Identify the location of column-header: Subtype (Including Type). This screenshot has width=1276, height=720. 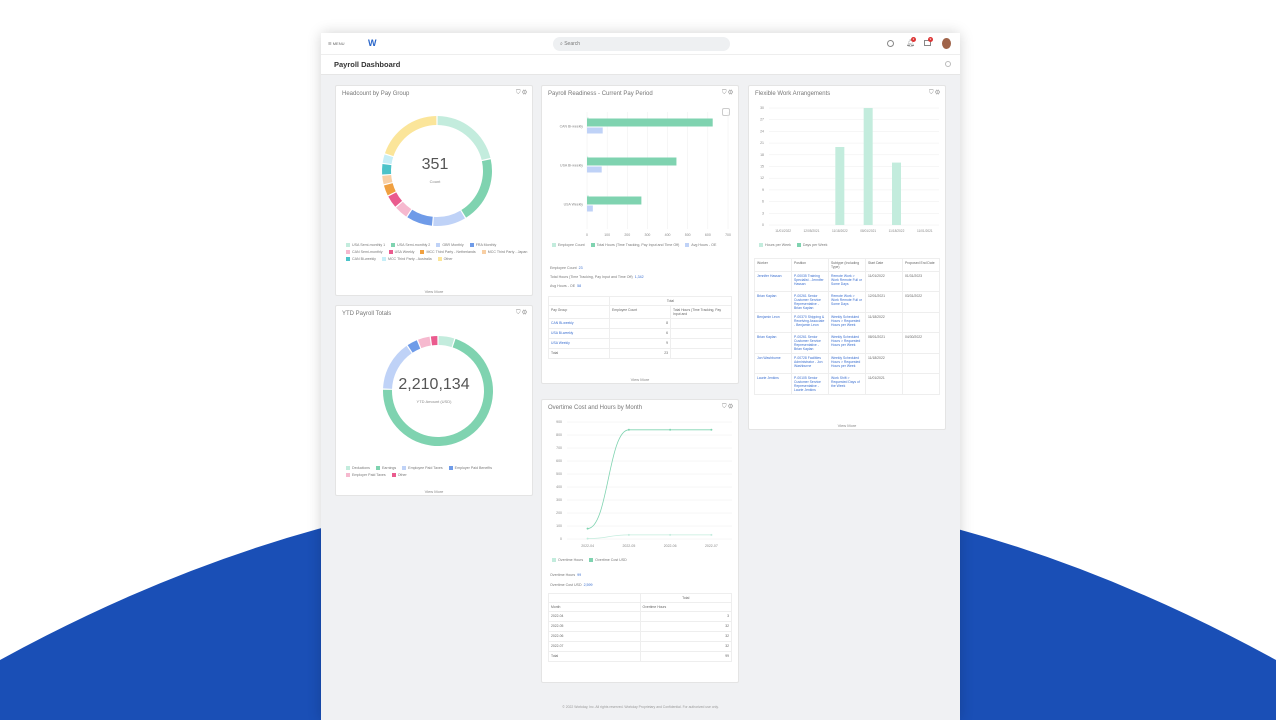
(847, 265).